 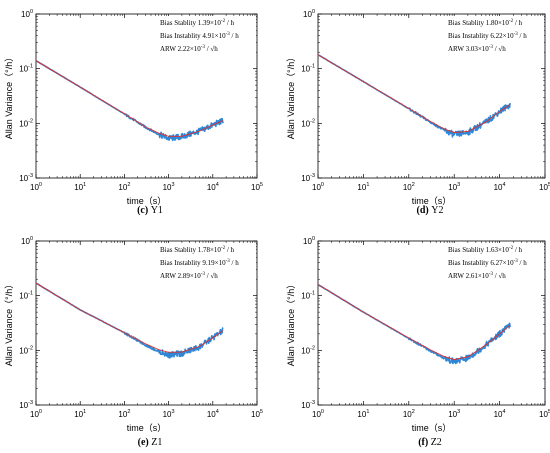 I want to click on legend-entry: Bias Stablity 1.39×10-2 / h, so click(x=197, y=23).